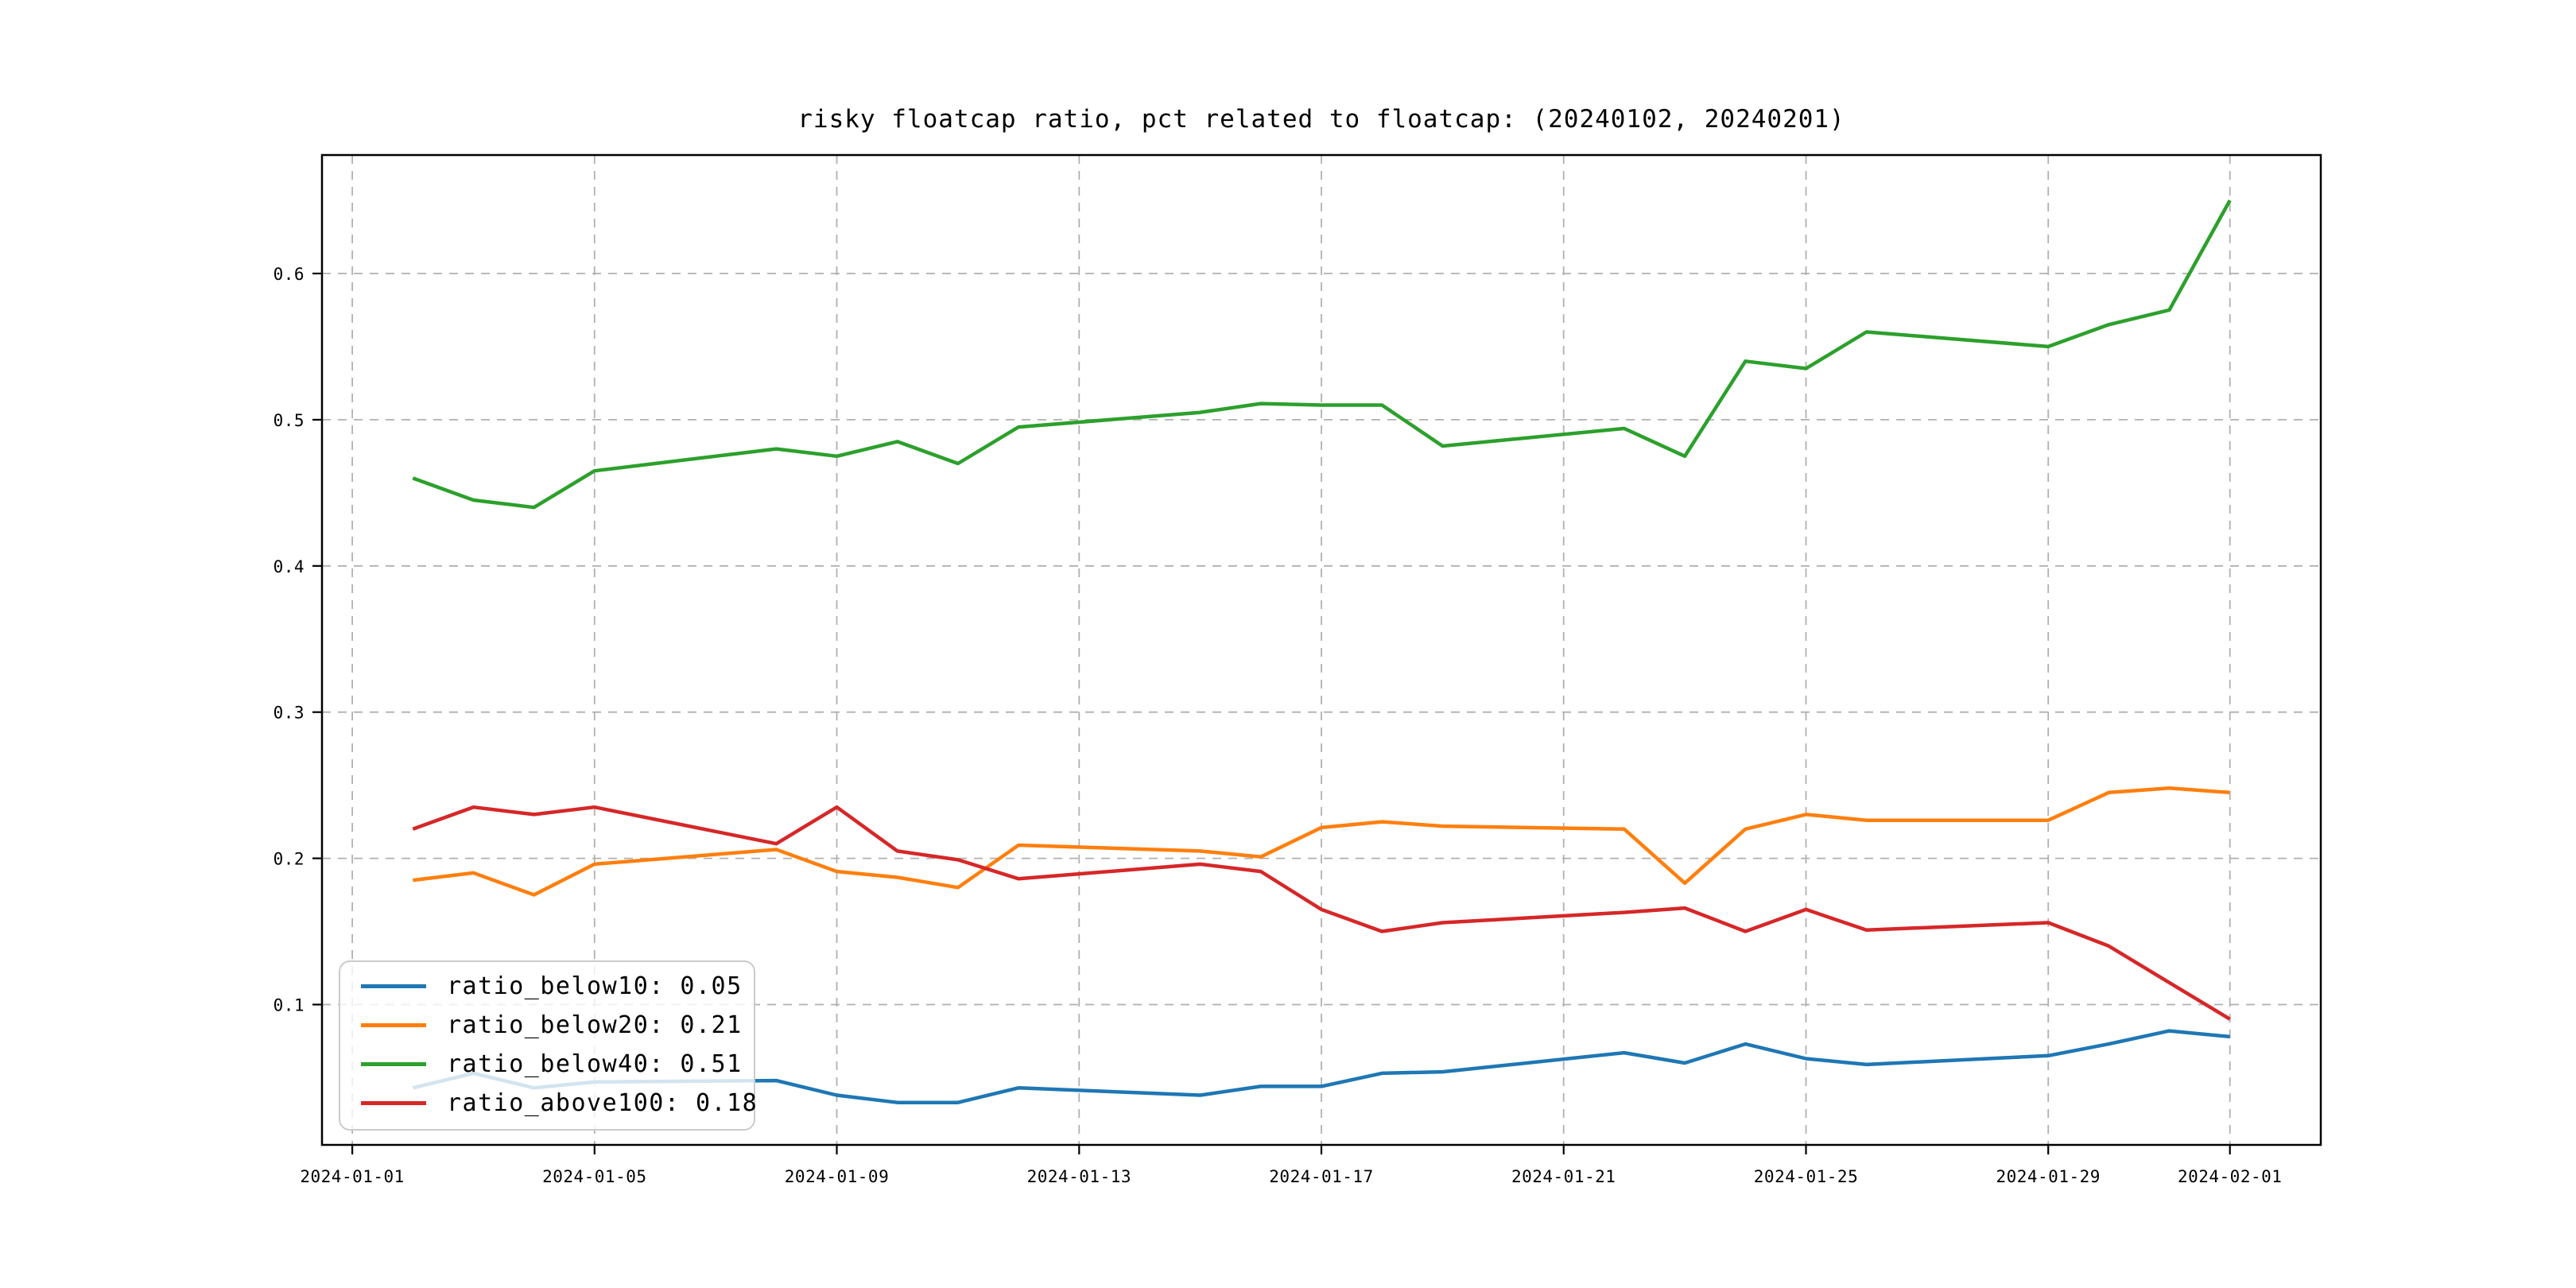 Image resolution: width=2576 pixels, height=1288 pixels. Describe the element at coordinates (1322, 913) in the screenshot. I see `series-line-ratio_above100` at that location.